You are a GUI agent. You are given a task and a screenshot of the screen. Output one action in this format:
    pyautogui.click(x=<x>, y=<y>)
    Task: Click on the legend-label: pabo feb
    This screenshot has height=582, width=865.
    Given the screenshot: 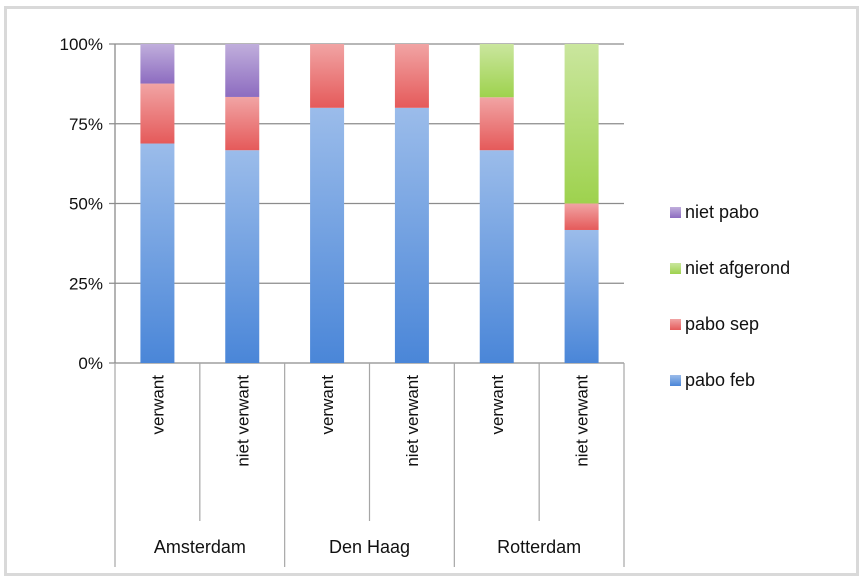 What is the action you would take?
    pyautogui.click(x=720, y=380)
    